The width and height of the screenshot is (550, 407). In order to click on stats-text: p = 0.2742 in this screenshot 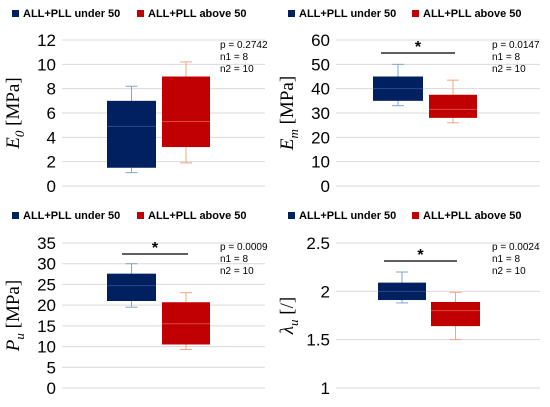, I will do `click(244, 45)`.